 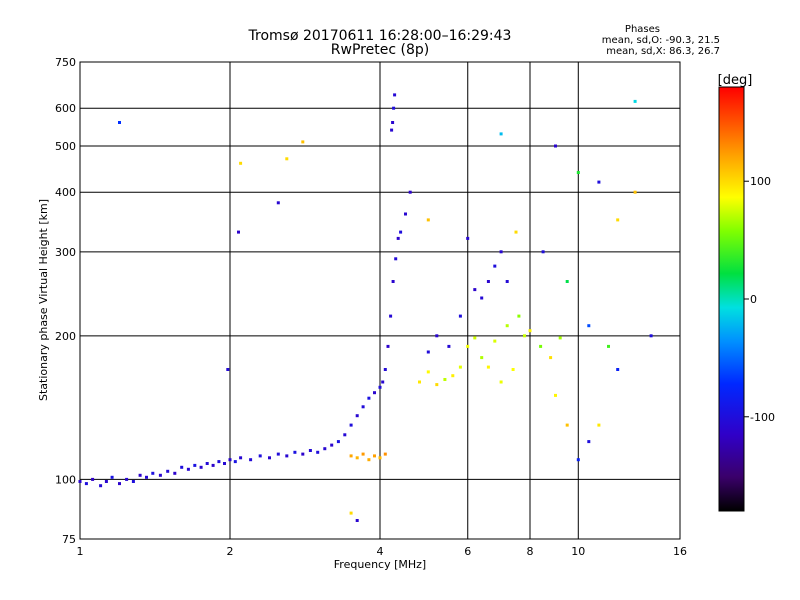 What do you see at coordinates (663, 51) in the screenshot?
I see `stats-x-mode: mean, sd,X: 86.3, 26.7` at bounding box center [663, 51].